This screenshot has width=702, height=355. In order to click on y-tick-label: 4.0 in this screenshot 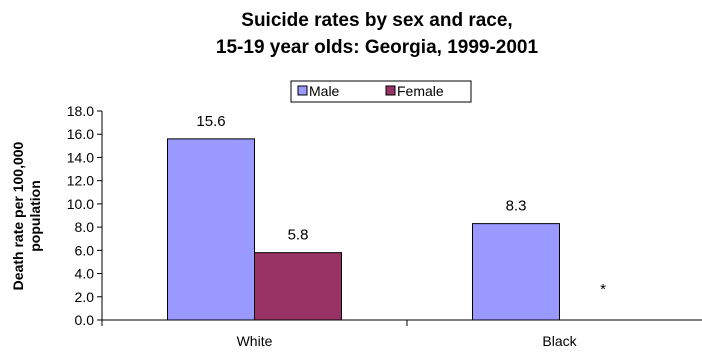, I will do `click(85, 274)`.